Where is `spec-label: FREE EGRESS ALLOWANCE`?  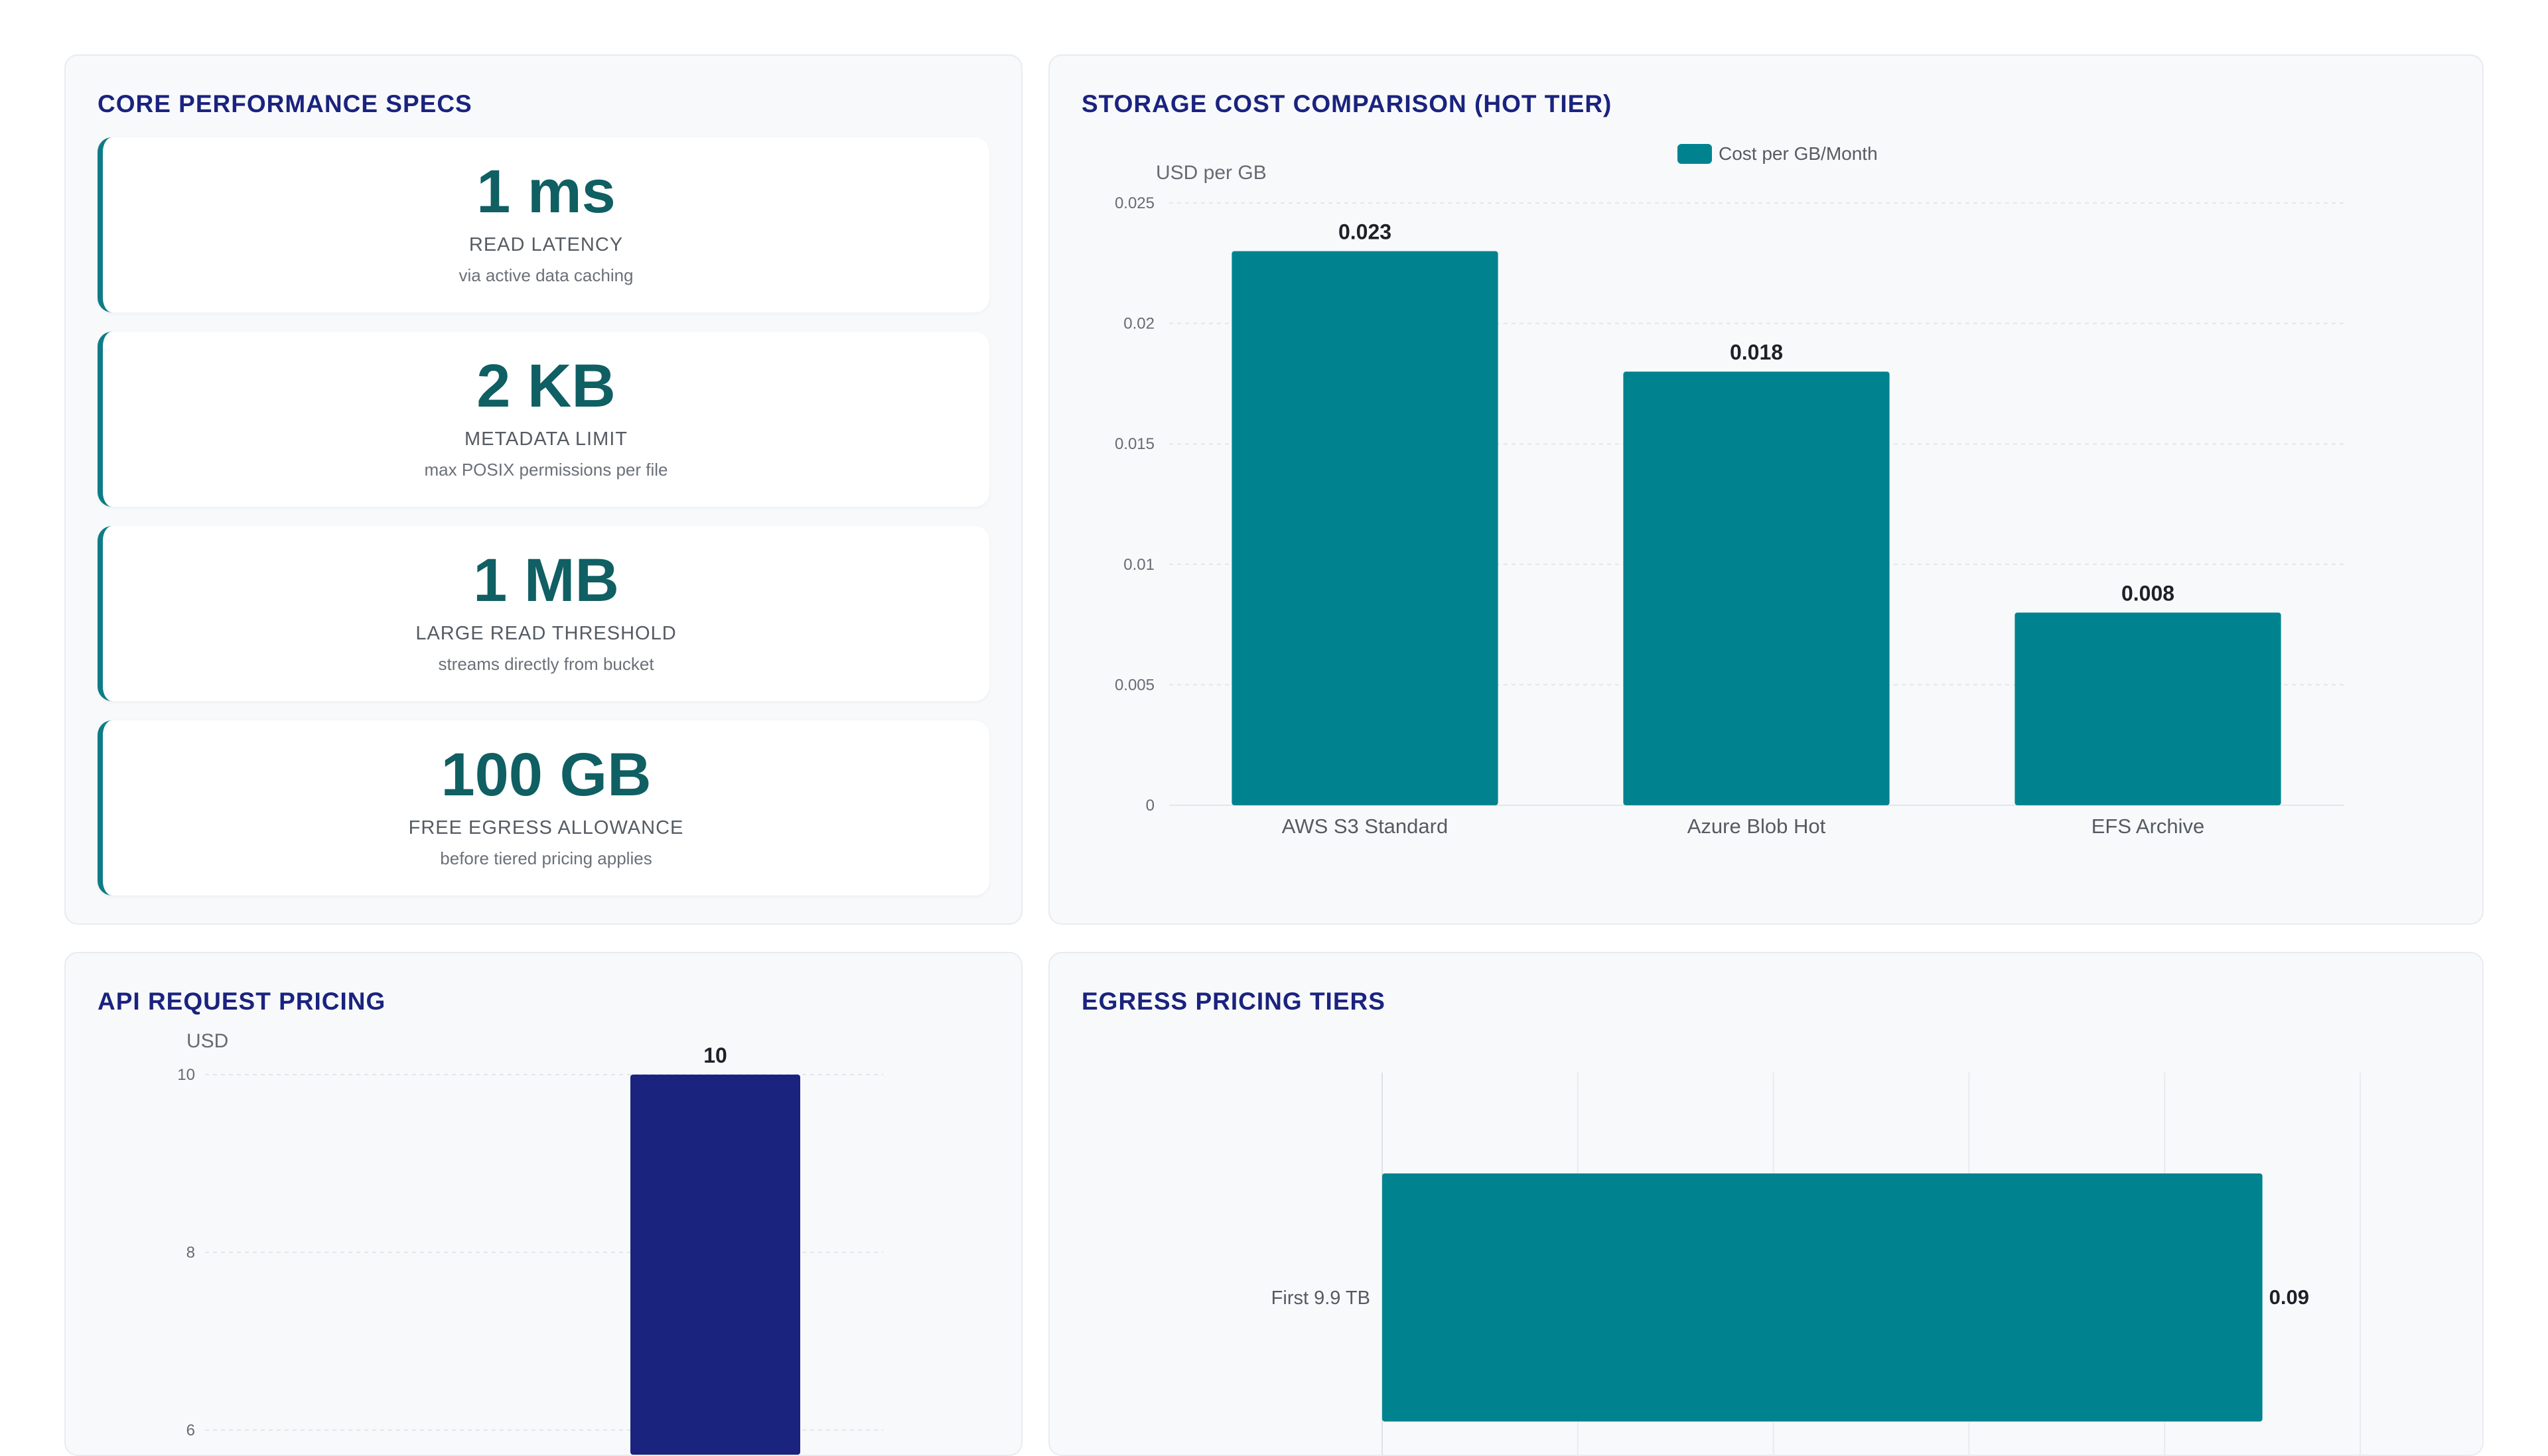 spec-label: FREE EGRESS ALLOWANCE is located at coordinates (546, 827).